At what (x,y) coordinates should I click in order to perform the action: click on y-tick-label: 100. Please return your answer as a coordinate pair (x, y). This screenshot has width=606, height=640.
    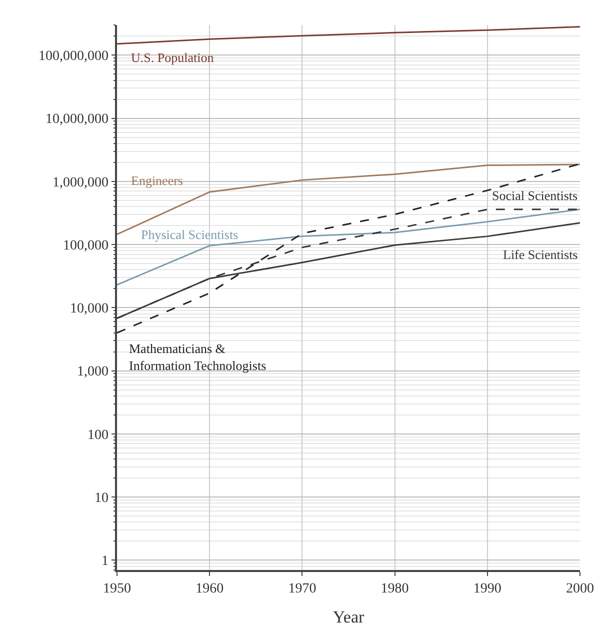
    Looking at the image, I should click on (97, 435).